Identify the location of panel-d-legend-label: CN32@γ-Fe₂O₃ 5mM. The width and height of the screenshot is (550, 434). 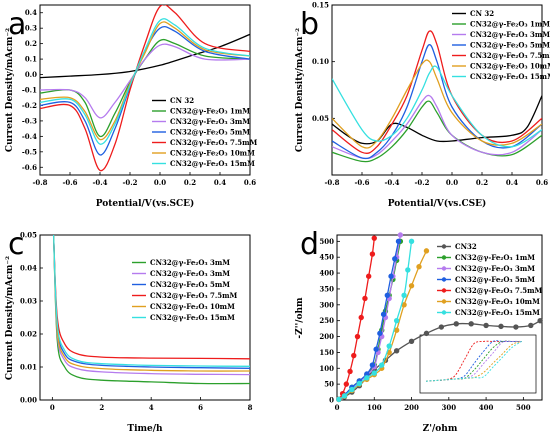
(495, 279).